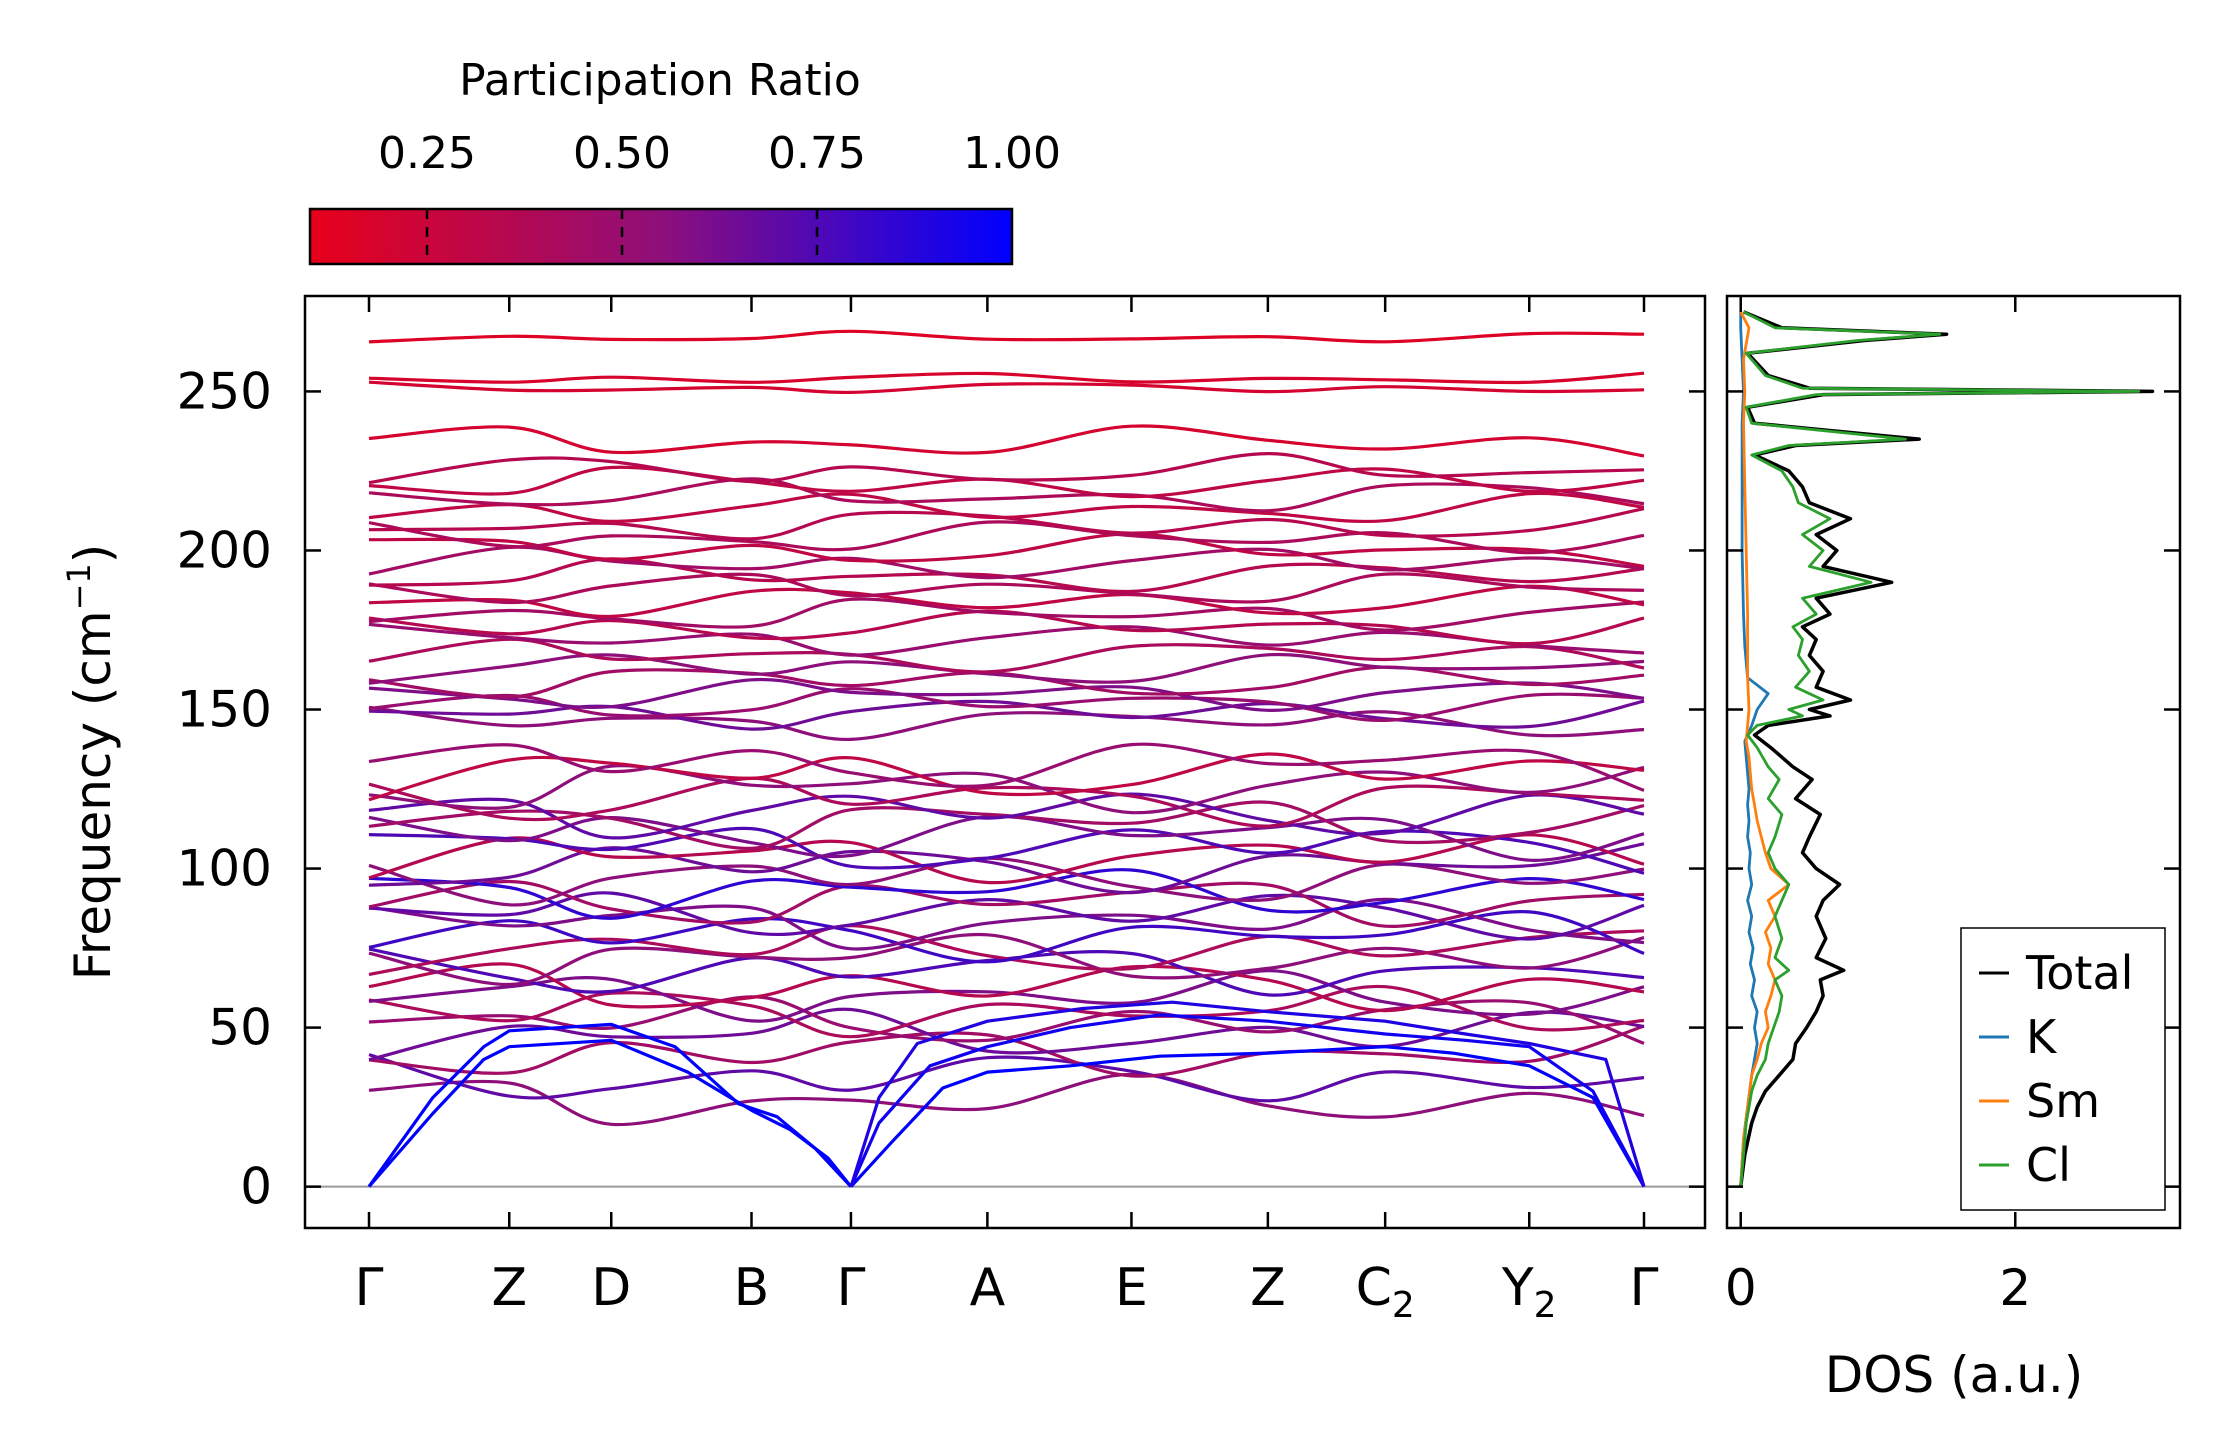 This screenshot has height=1455, width=2222. Describe the element at coordinates (224, 550) in the screenshot. I see `y-tick-label: 200` at that location.